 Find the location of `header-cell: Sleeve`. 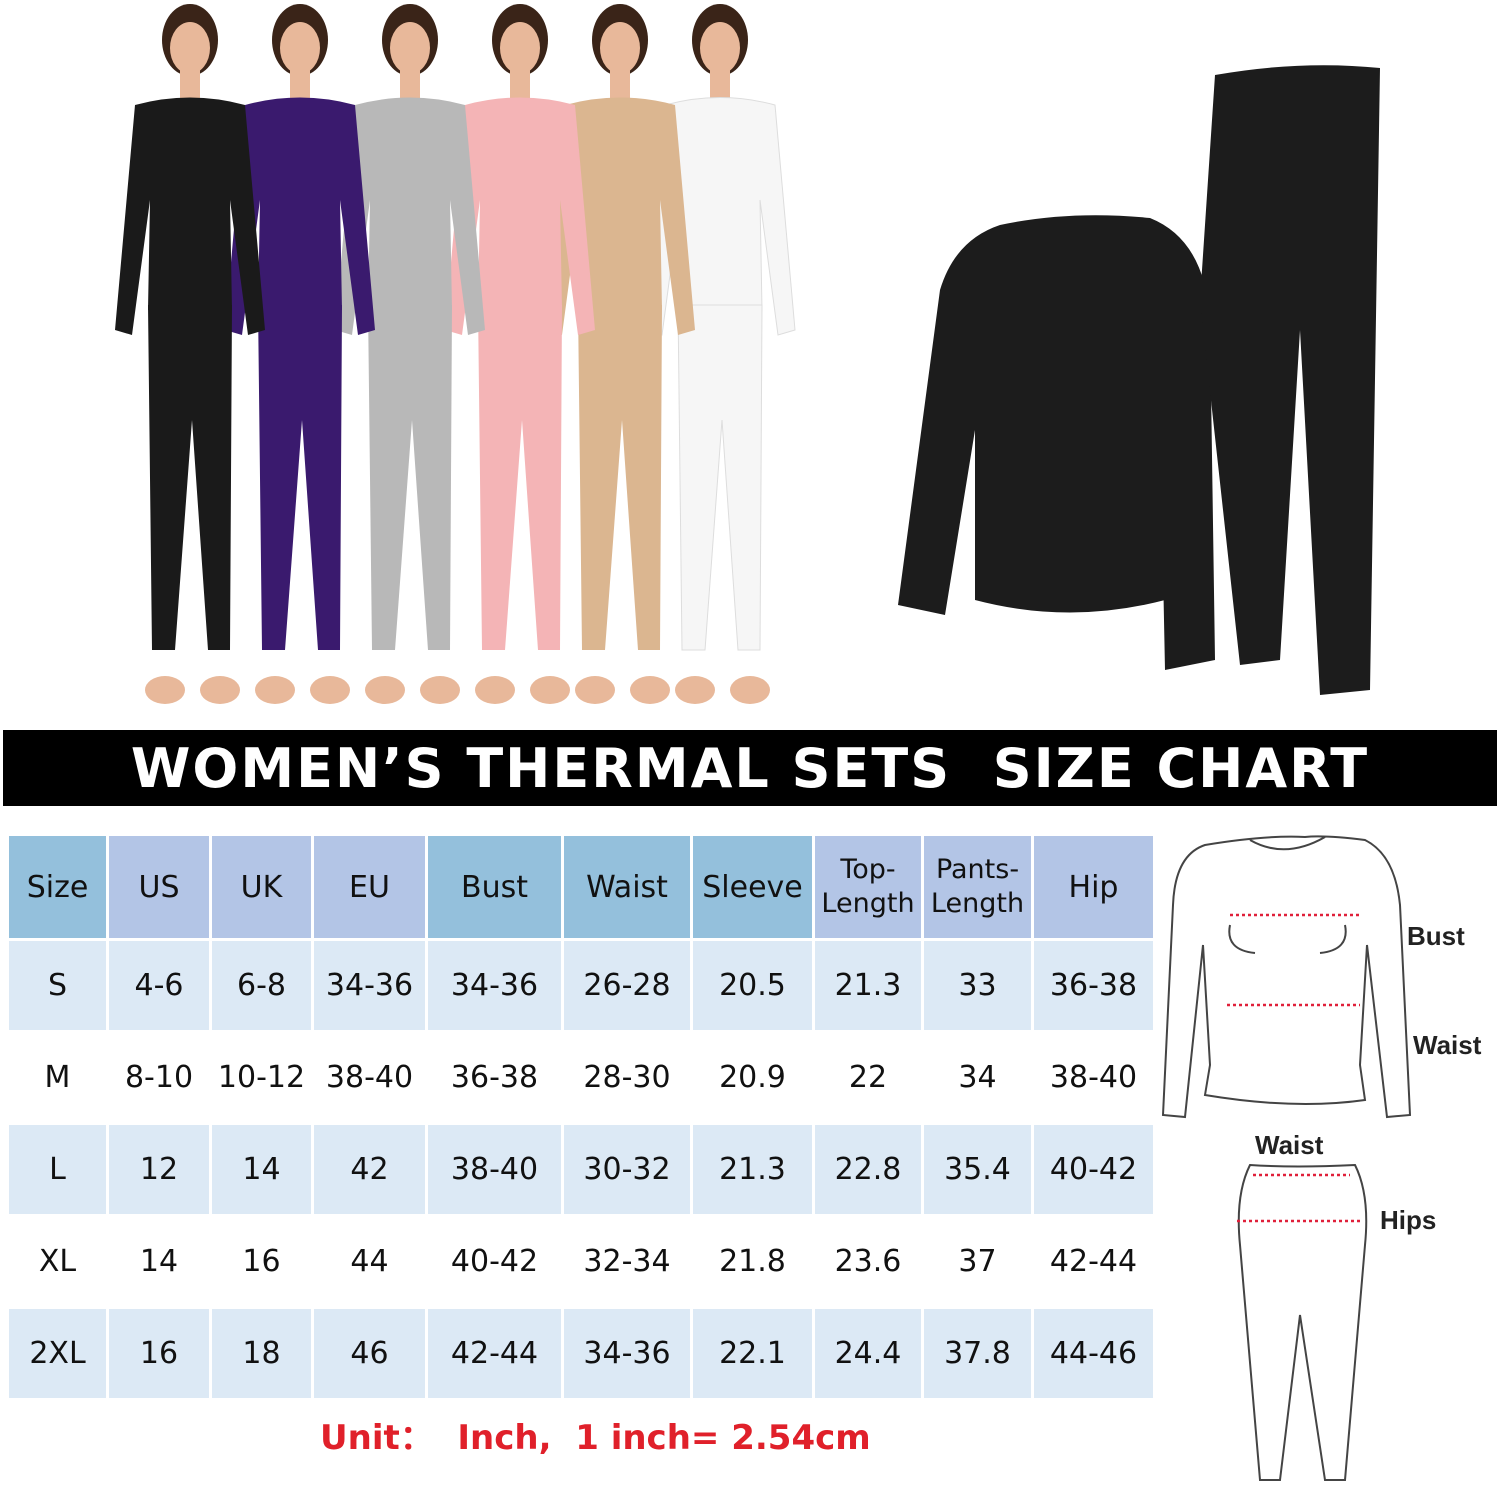

header-cell: Sleeve is located at coordinates (752, 887).